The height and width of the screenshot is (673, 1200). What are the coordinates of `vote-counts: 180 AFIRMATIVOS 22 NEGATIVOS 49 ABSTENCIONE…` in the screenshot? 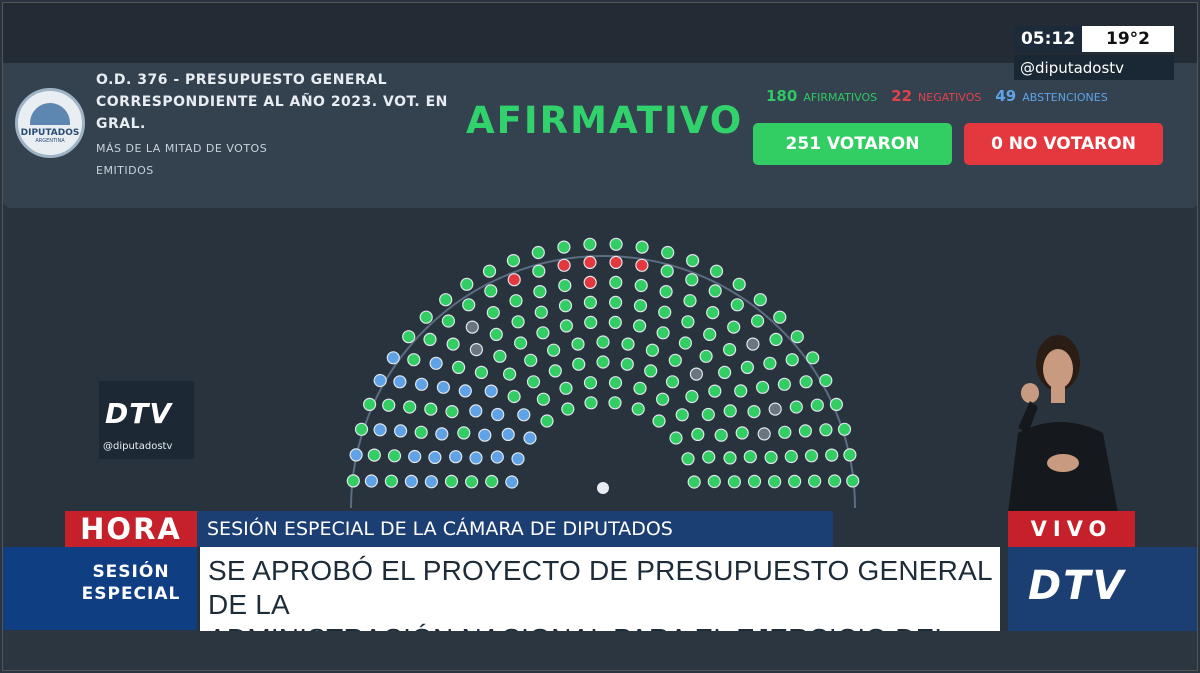 It's located at (937, 96).